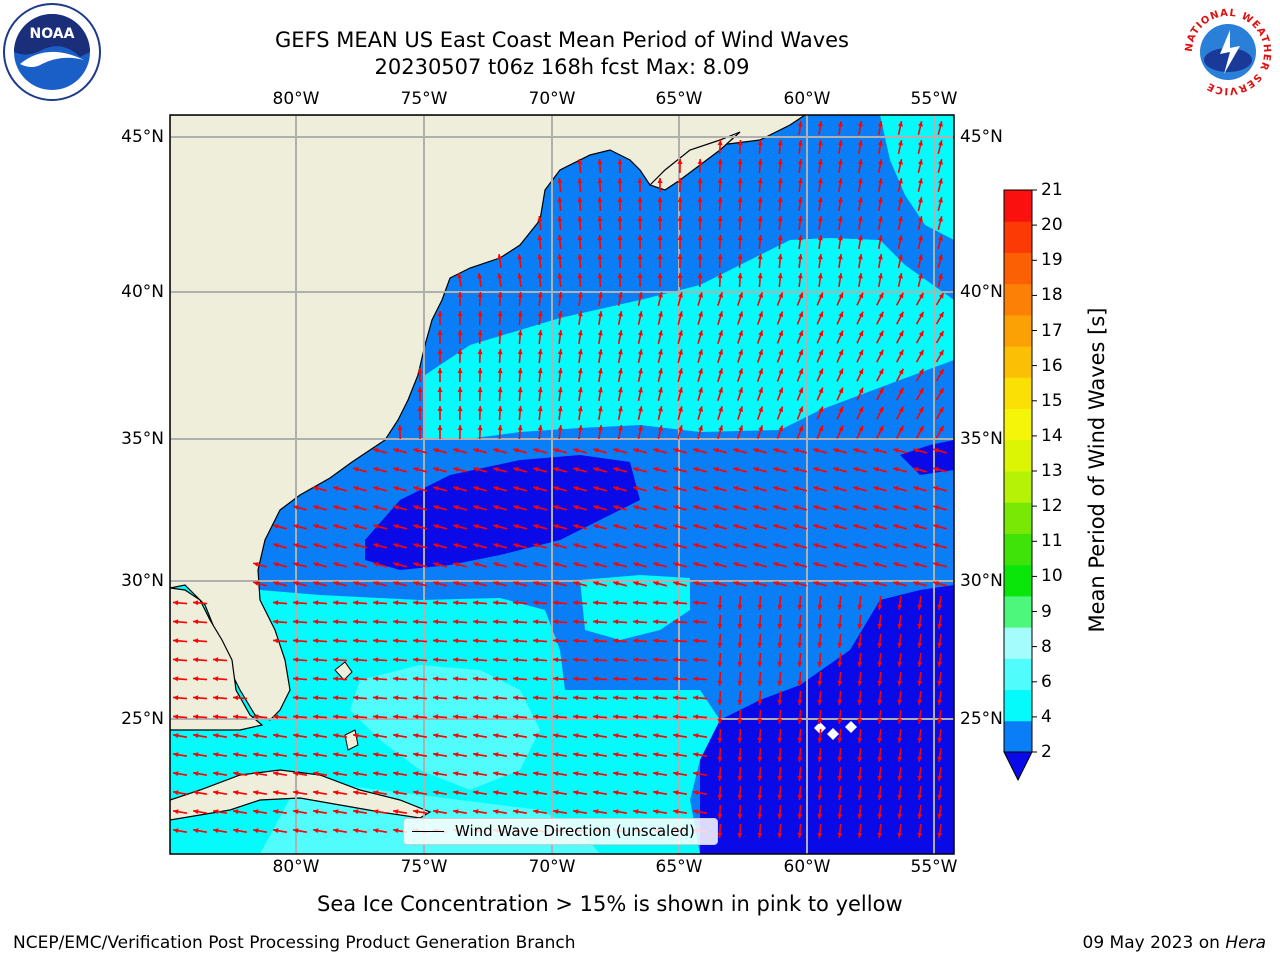  What do you see at coordinates (1245, 943) in the screenshot?
I see `machine-name: Hera` at bounding box center [1245, 943].